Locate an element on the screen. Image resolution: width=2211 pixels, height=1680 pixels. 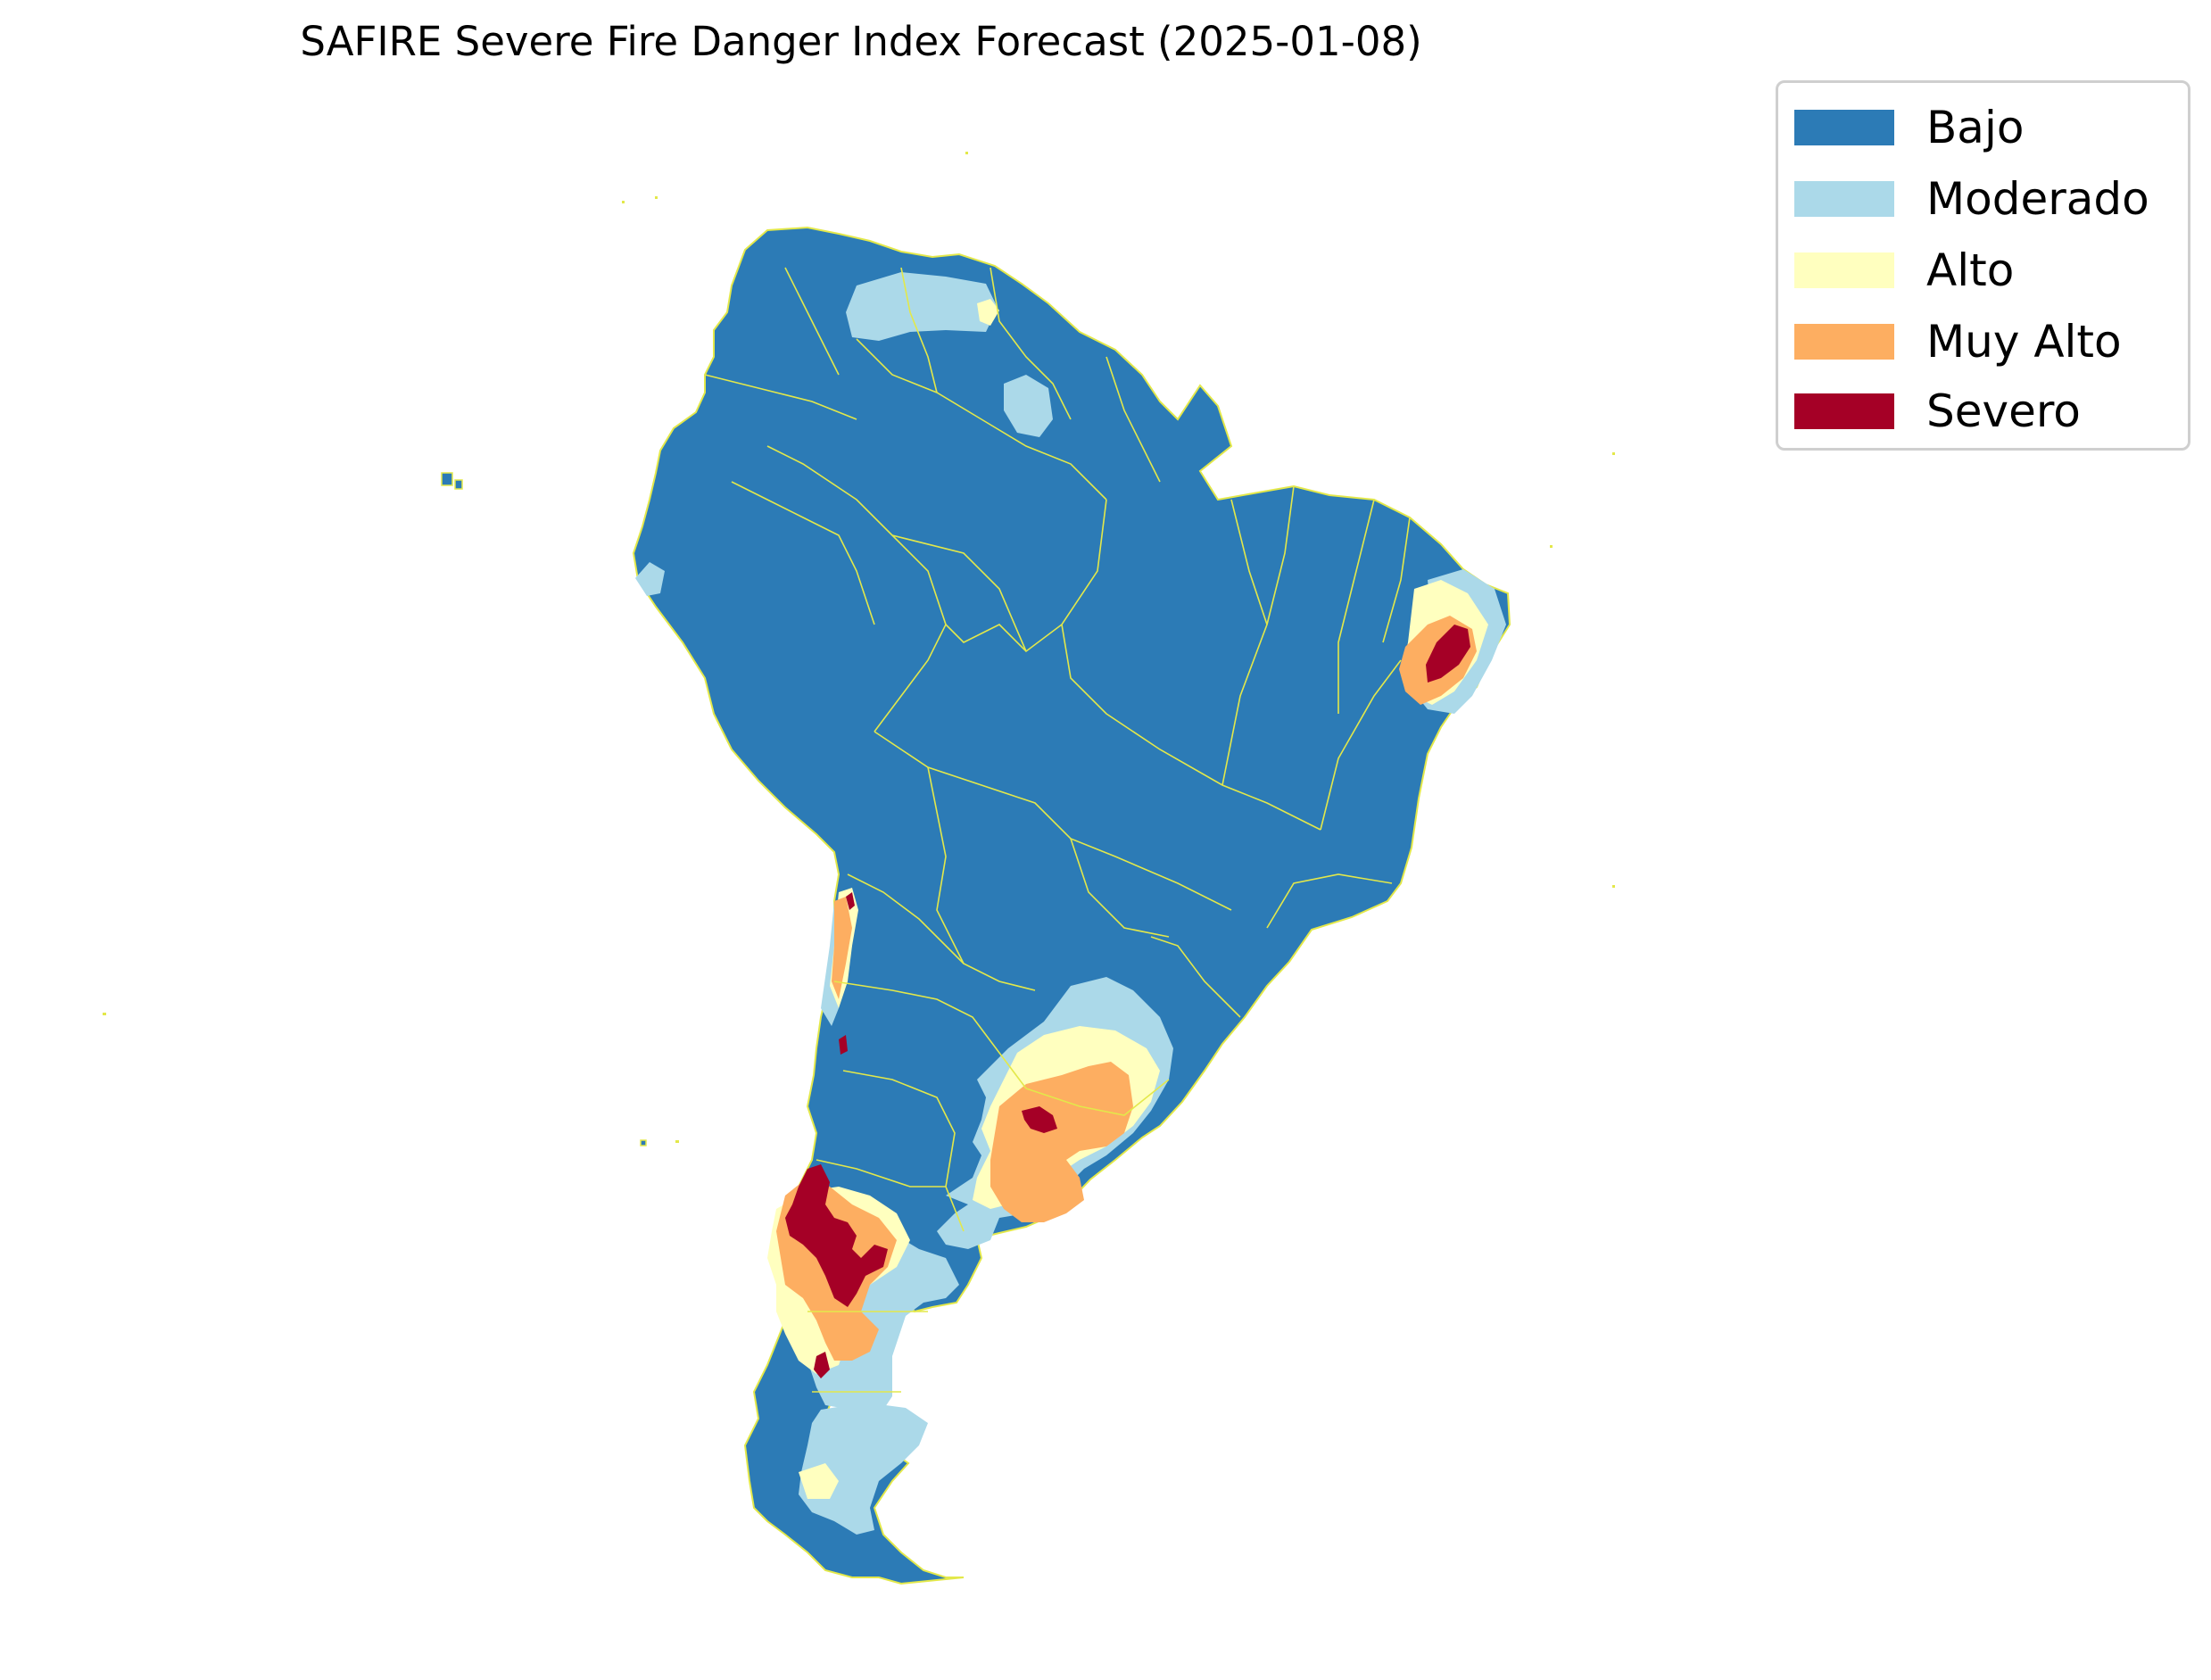
legend-label: Muy Alto is located at coordinates (2024, 342).